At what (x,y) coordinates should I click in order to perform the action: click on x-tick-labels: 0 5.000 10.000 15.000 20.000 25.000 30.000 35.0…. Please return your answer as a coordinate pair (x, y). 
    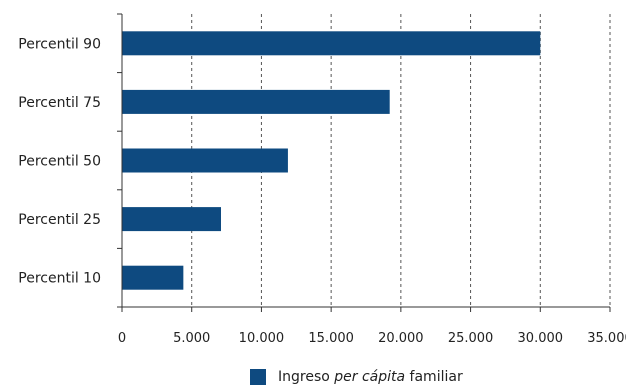
    Looking at the image, I should click on (372, 338).